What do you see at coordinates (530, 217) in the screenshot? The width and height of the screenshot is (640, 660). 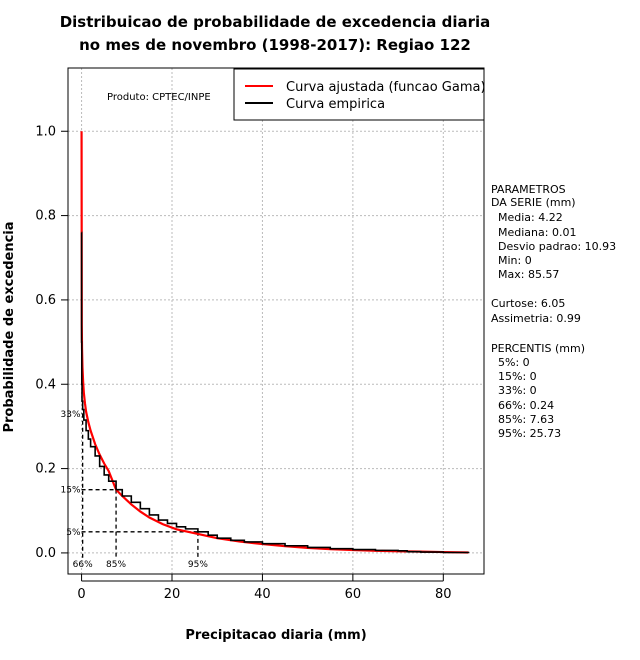 I see `stat-mean: Media: 4.22` at bounding box center [530, 217].